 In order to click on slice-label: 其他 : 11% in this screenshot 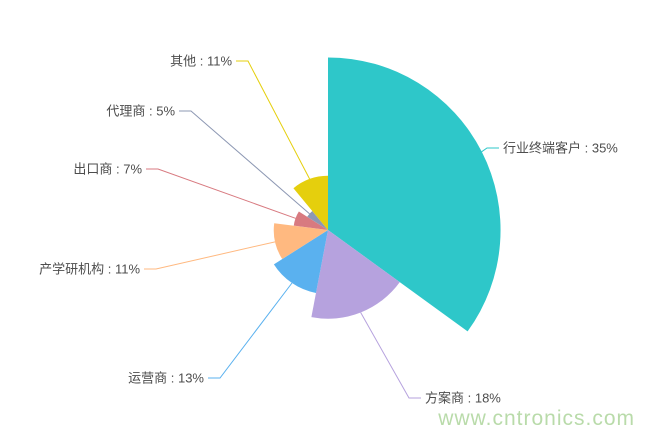, I will do `click(201, 61)`.